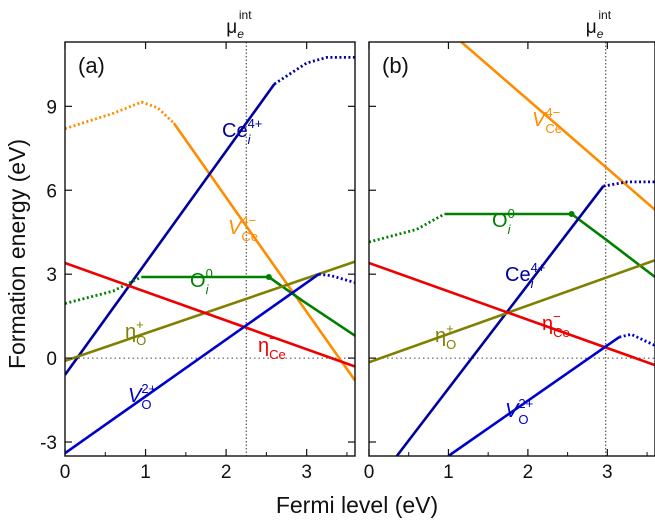 This screenshot has width=655, height=523. What do you see at coordinates (120, 115) in the screenshot?
I see `series-v-ce-4-dotted` at bounding box center [120, 115].